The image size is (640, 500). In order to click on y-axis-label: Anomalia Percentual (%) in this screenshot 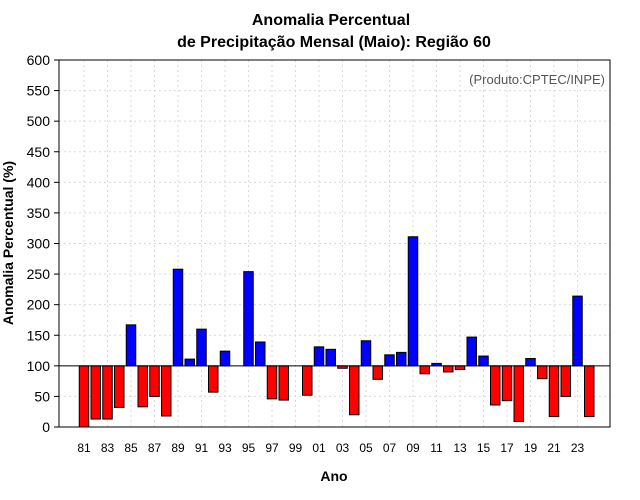, I will do `click(8, 243)`.